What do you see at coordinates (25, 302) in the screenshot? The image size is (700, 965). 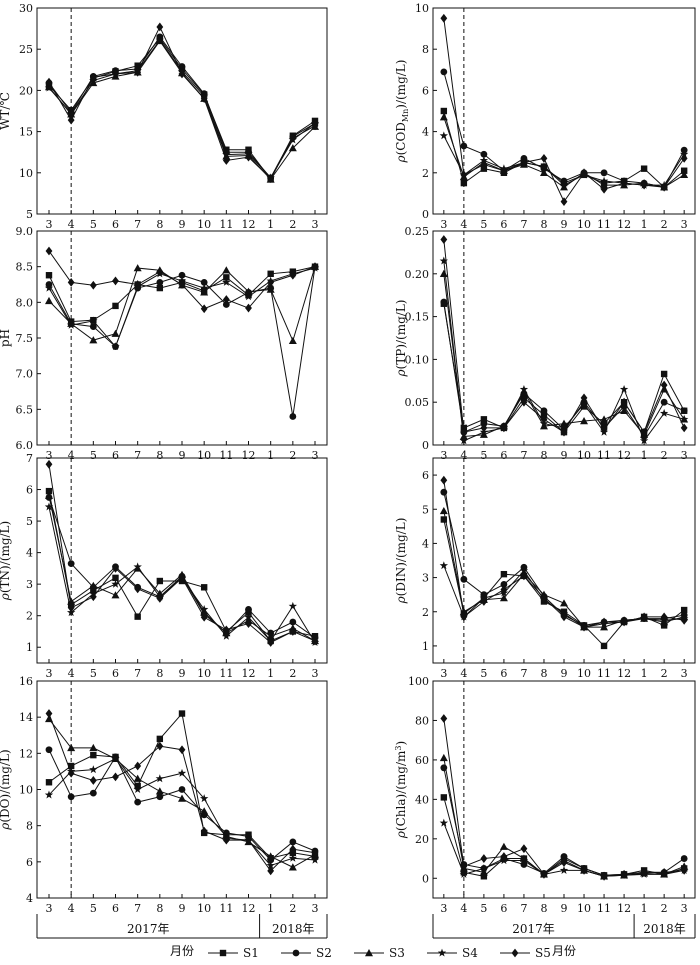 I see `y-tick-label: 8.0` at bounding box center [25, 302].